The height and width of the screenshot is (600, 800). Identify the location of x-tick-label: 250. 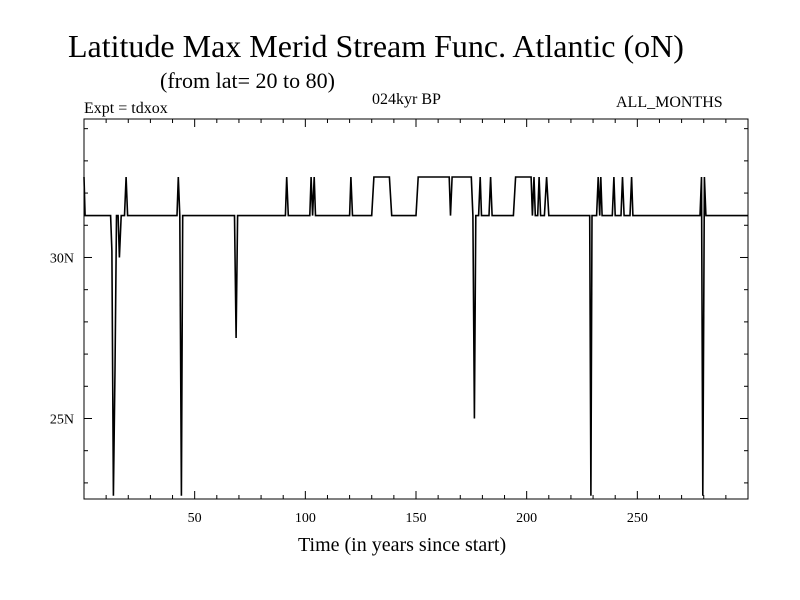
(637, 518).